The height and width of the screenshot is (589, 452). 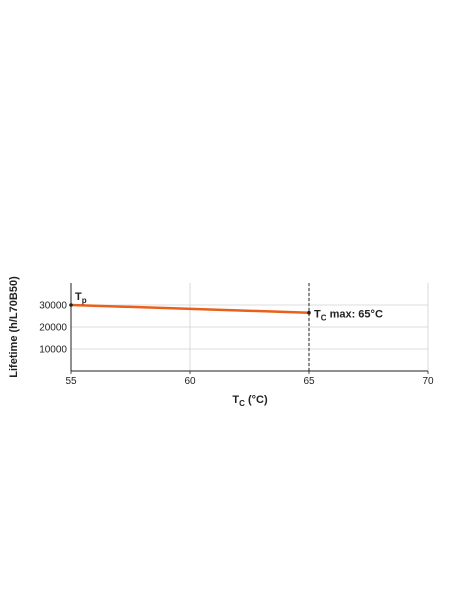 What do you see at coordinates (14, 327) in the screenshot?
I see `y-axis-title: Lifetime (h/L70B50)` at bounding box center [14, 327].